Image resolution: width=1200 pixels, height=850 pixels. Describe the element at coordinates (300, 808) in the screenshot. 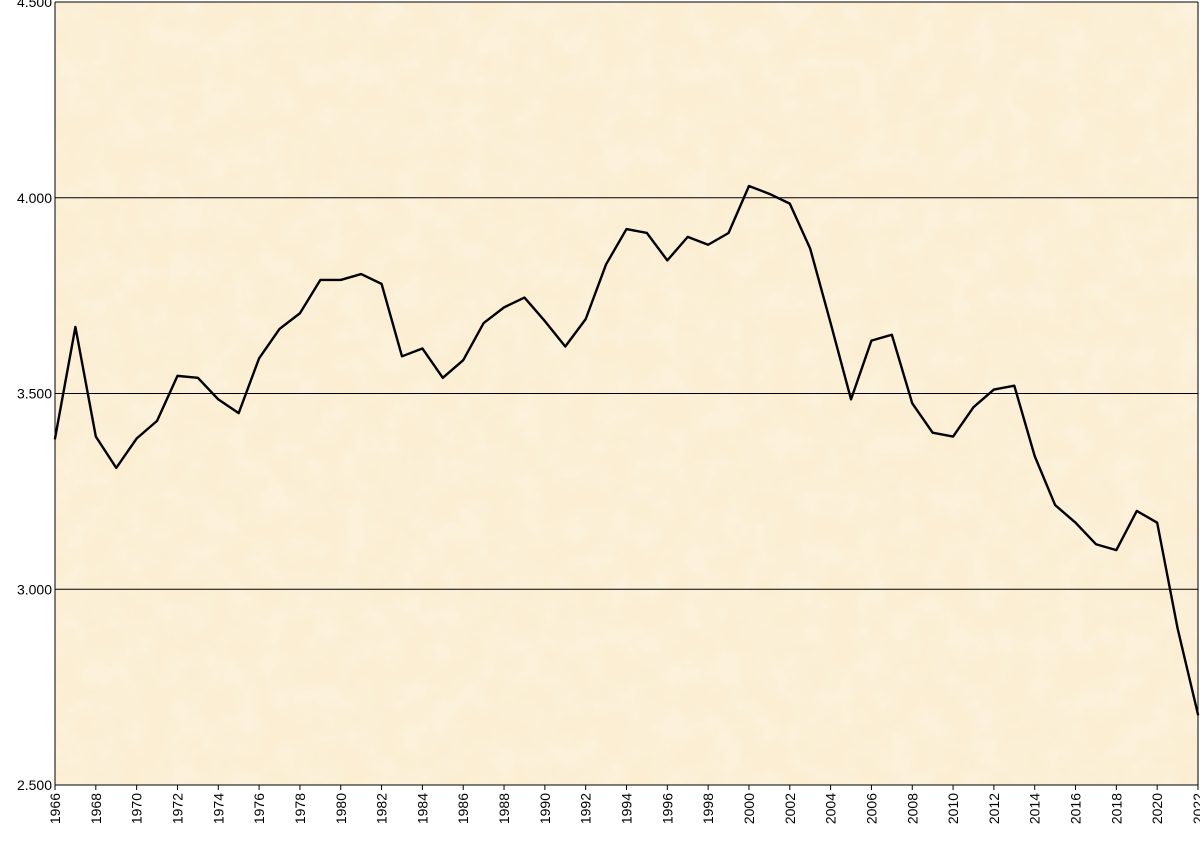

I see `x-tick-label-1978: 1978` at that location.